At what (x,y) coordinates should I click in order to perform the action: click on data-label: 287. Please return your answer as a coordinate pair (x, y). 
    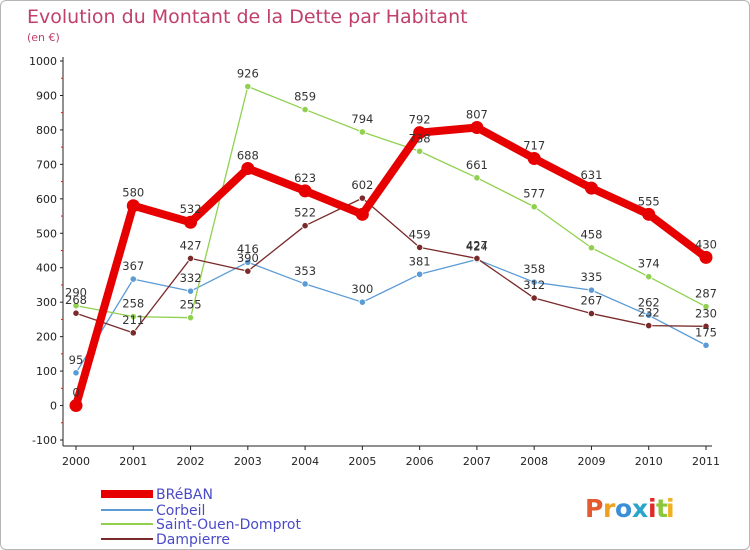
    Looking at the image, I should click on (706, 294).